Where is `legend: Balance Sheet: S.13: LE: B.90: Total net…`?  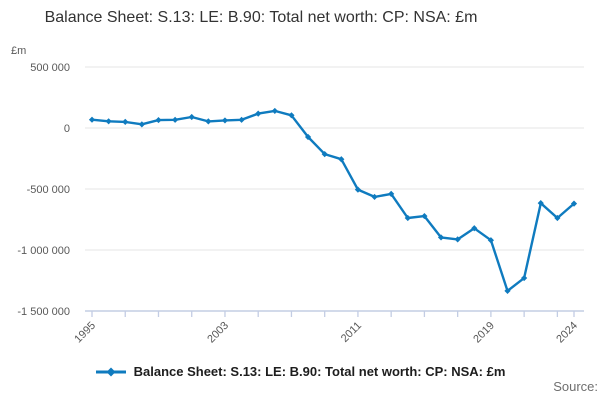 legend: Balance Sheet: S.13: LE: B.90: Total net… is located at coordinates (300, 371).